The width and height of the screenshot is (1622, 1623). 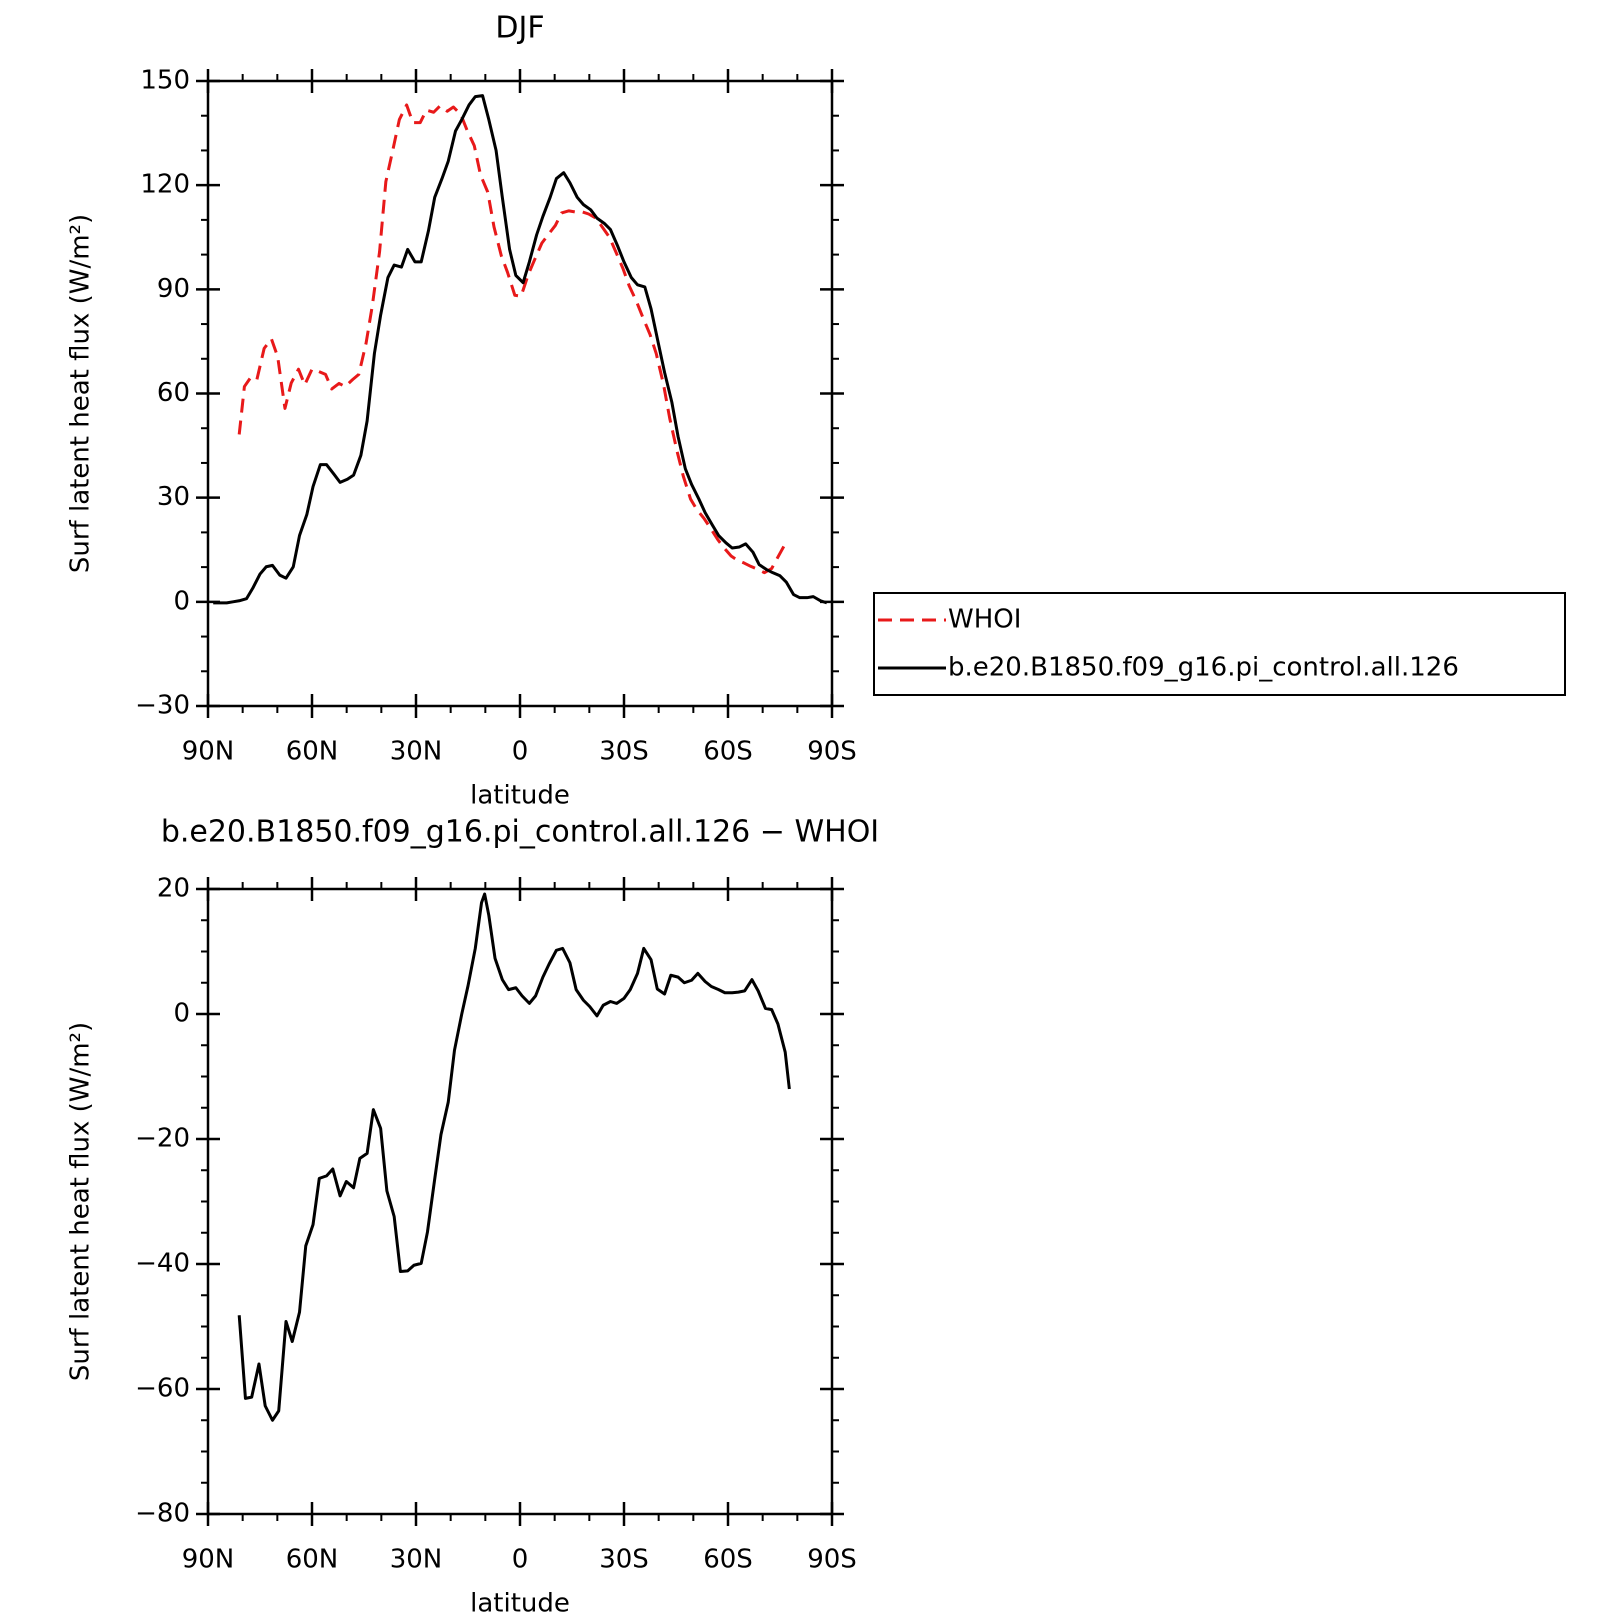 What do you see at coordinates (173, 289) in the screenshot?
I see `y-tick-label: 90` at bounding box center [173, 289].